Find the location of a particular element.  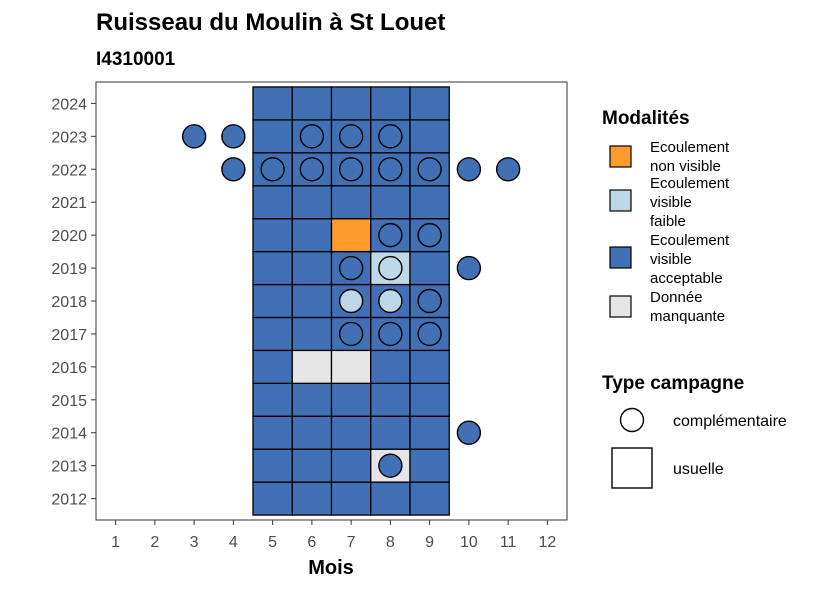

chart-subtitle: I4310001 is located at coordinates (136, 59).